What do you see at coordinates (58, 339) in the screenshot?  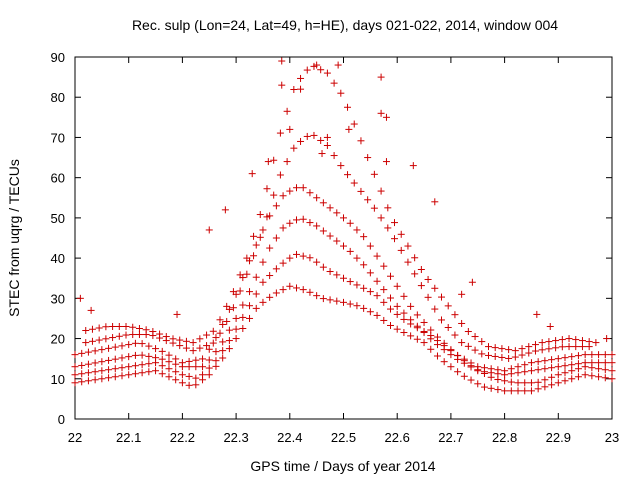 I see `y-tick-label: 20` at bounding box center [58, 339].